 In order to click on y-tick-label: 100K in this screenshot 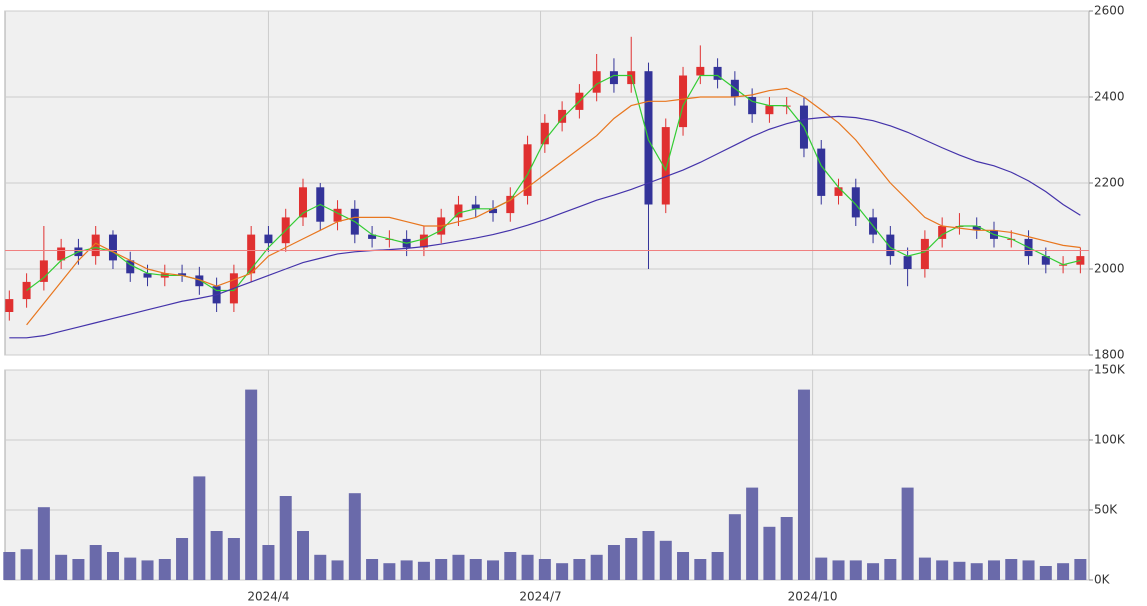, I will do `click(1110, 440)`.